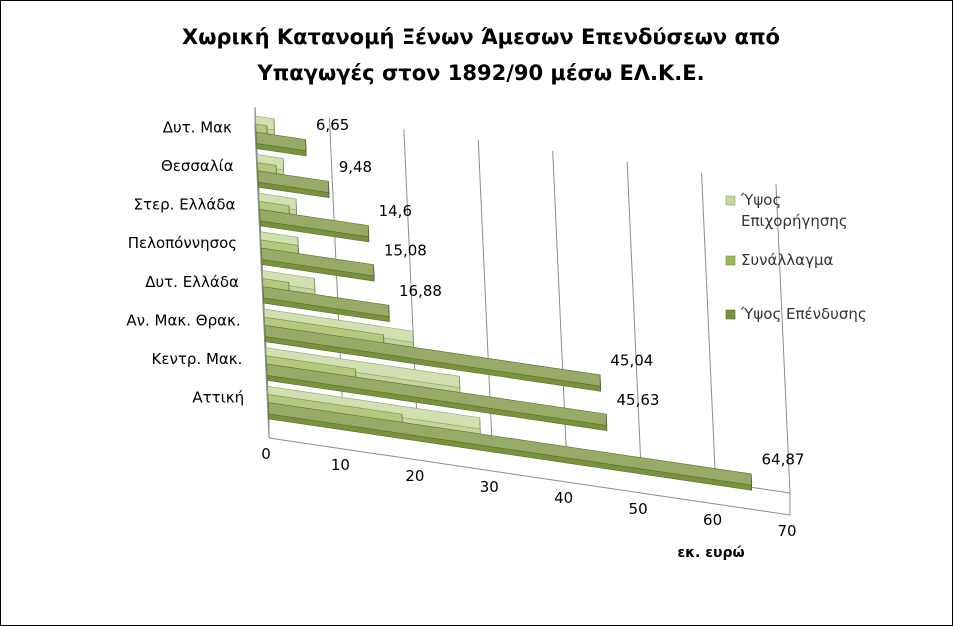  I want to click on category-label: Αττική, so click(218, 398).